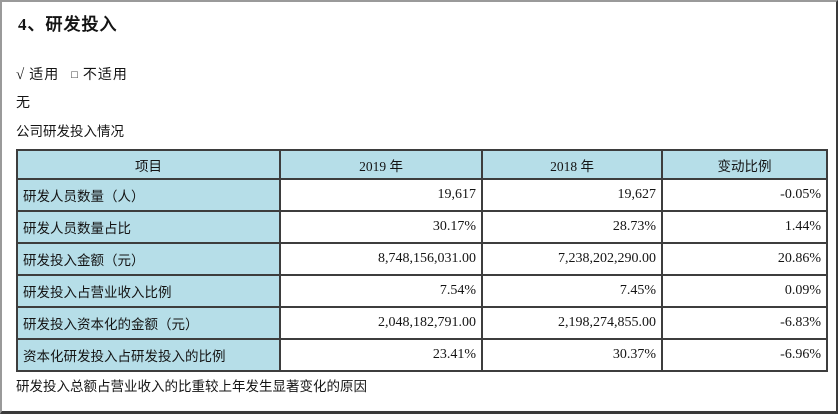 This screenshot has height=414, width=838. I want to click on row-label: 研发人员数量占比, so click(148, 227).